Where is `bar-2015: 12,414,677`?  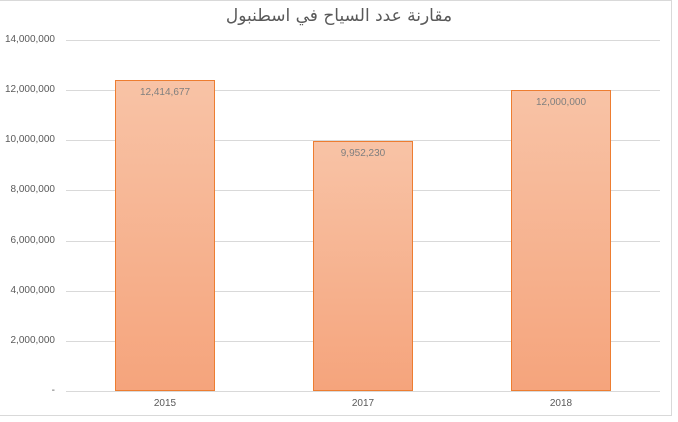 bar-2015: 12,414,677 is located at coordinates (165, 235).